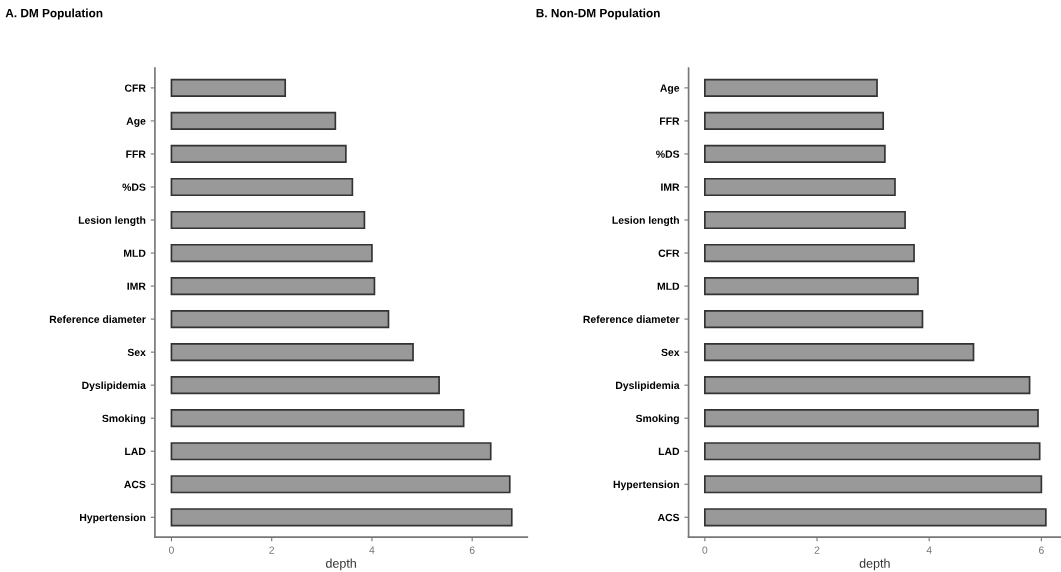  Describe the element at coordinates (54, 14) in the screenshot. I see `text: A. DM Population` at that location.